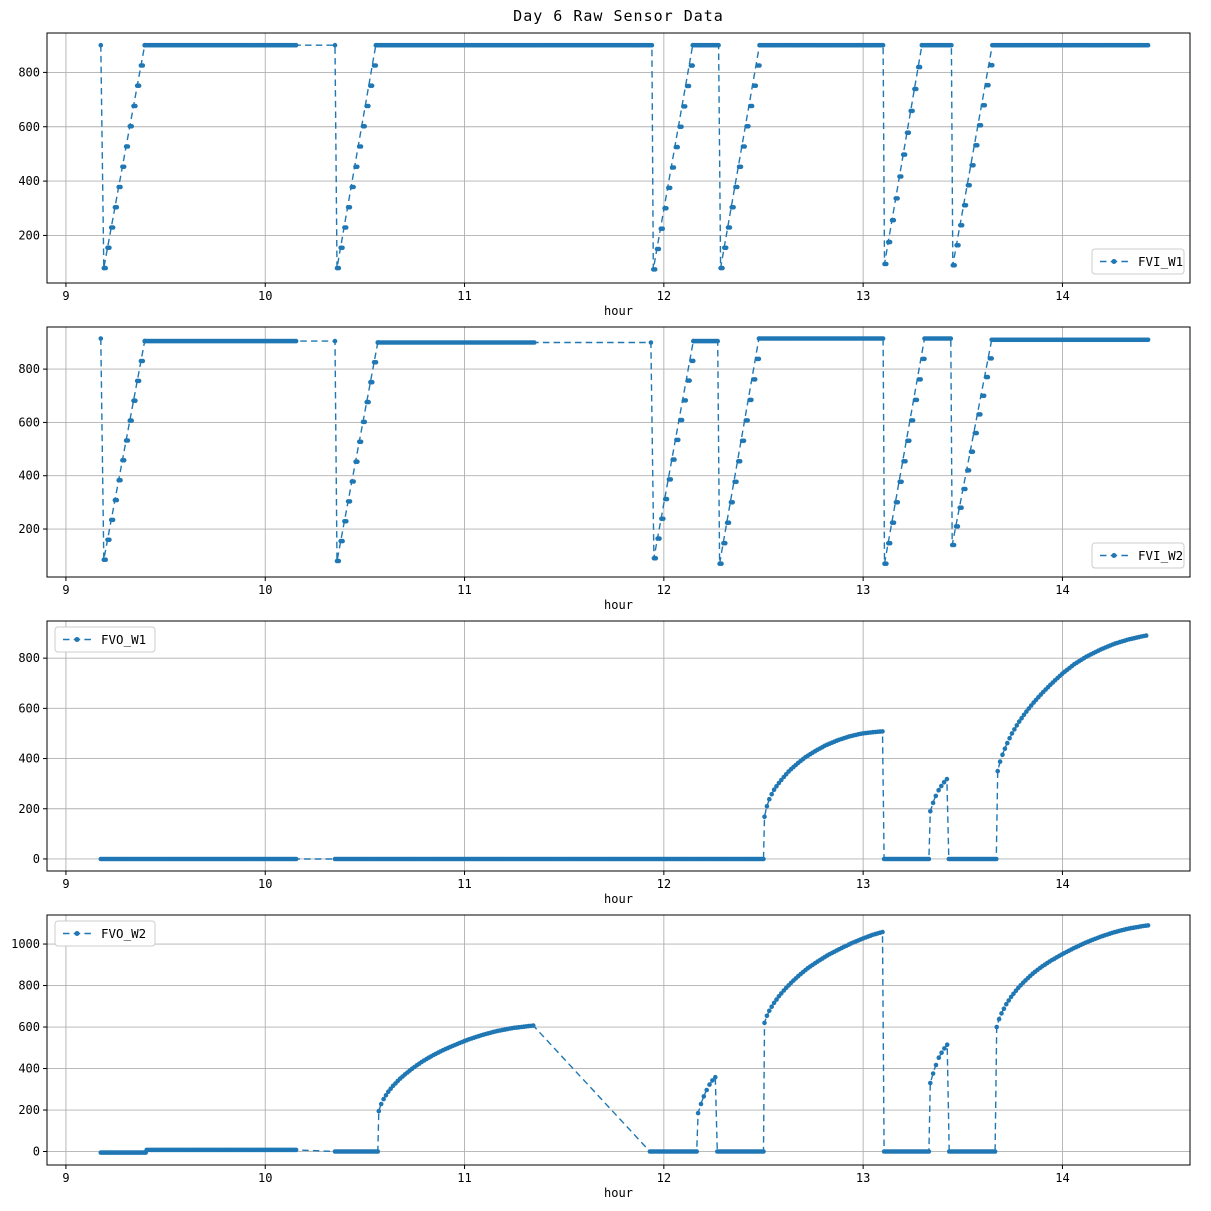 This screenshot has width=1211, height=1211. I want to click on legend-fvo-w2: FVO_W2, so click(105, 933).